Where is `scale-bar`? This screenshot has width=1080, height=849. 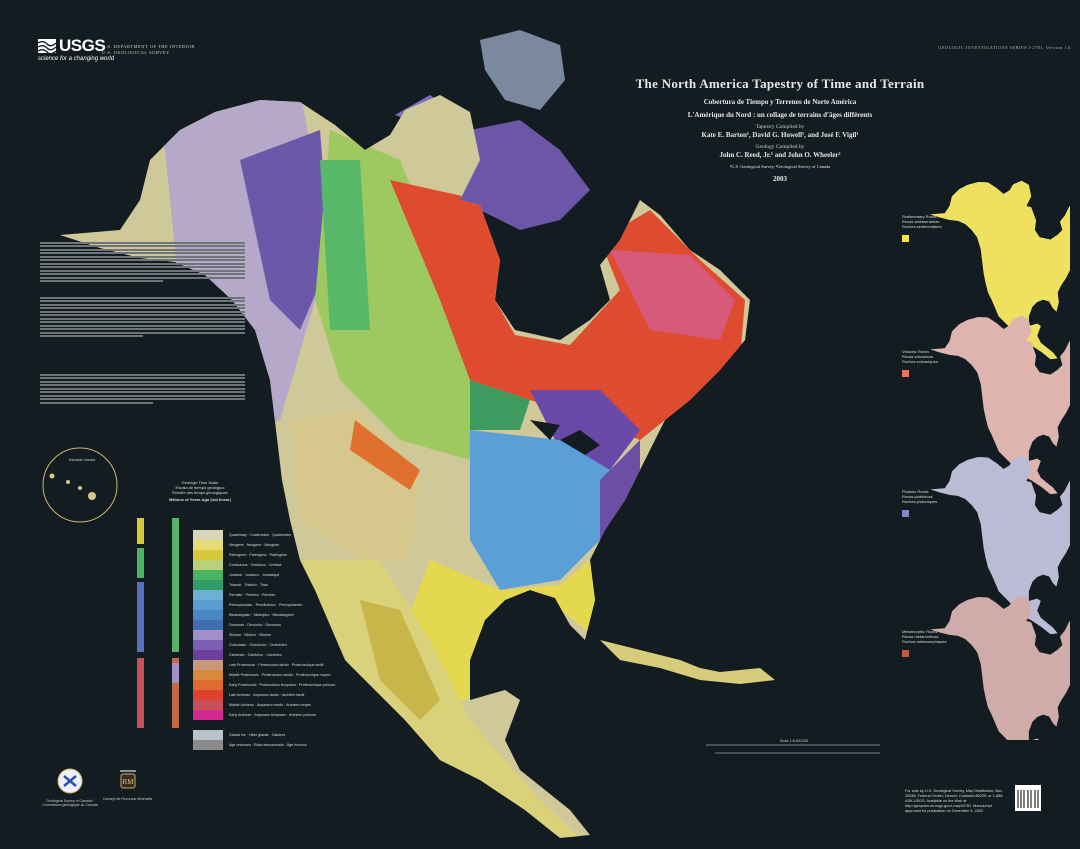 scale-bar is located at coordinates (793, 749).